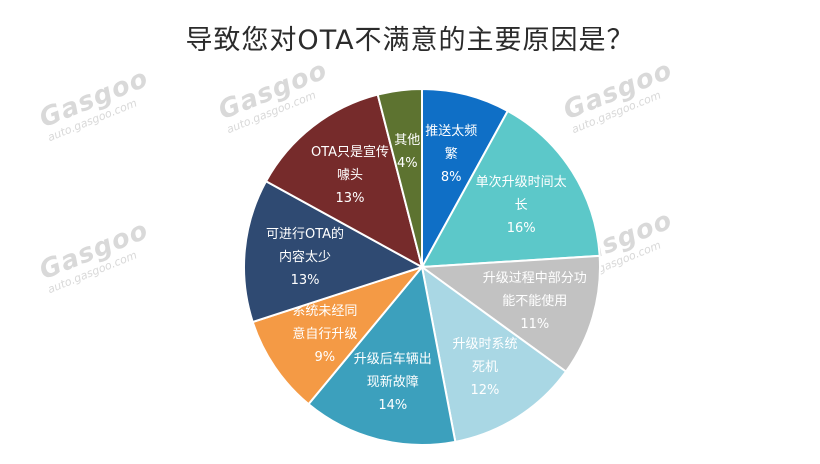 The width and height of the screenshot is (820, 464). What do you see at coordinates (535, 301) in the screenshot?
I see `slice-label: 升级过程中部分功能不能使用 11%` at bounding box center [535, 301].